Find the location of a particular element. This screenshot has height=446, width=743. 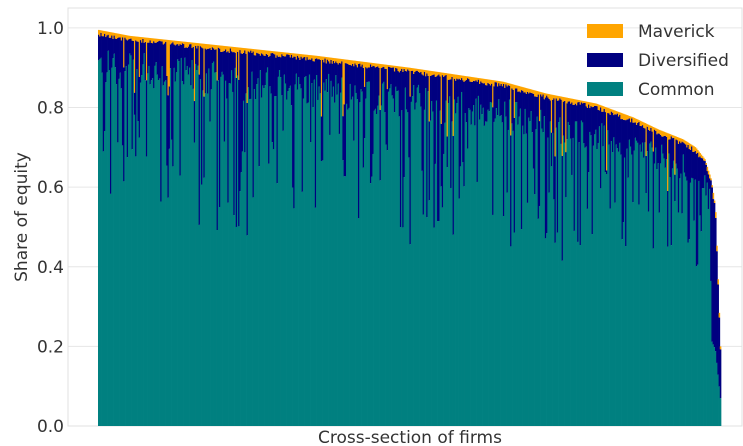

legend-label-diversified: Diversified is located at coordinates (683, 61).